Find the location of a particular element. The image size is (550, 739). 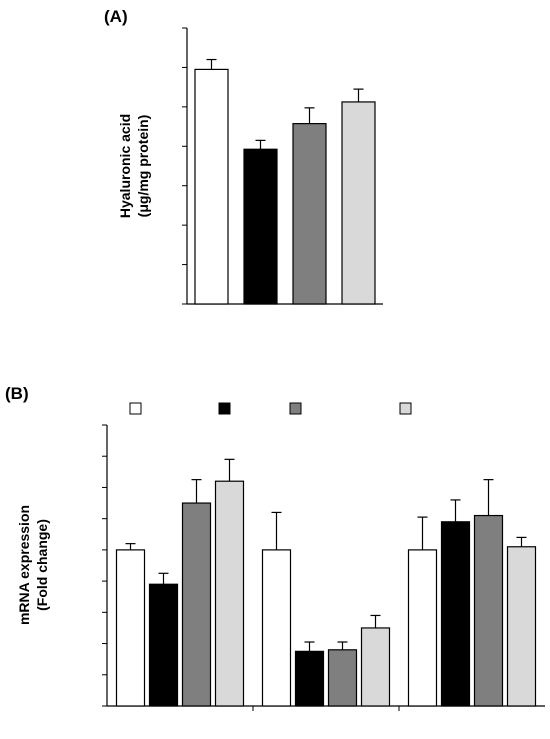

panel-b-ylabel-line1: mRNA expression is located at coordinates (24, 565).